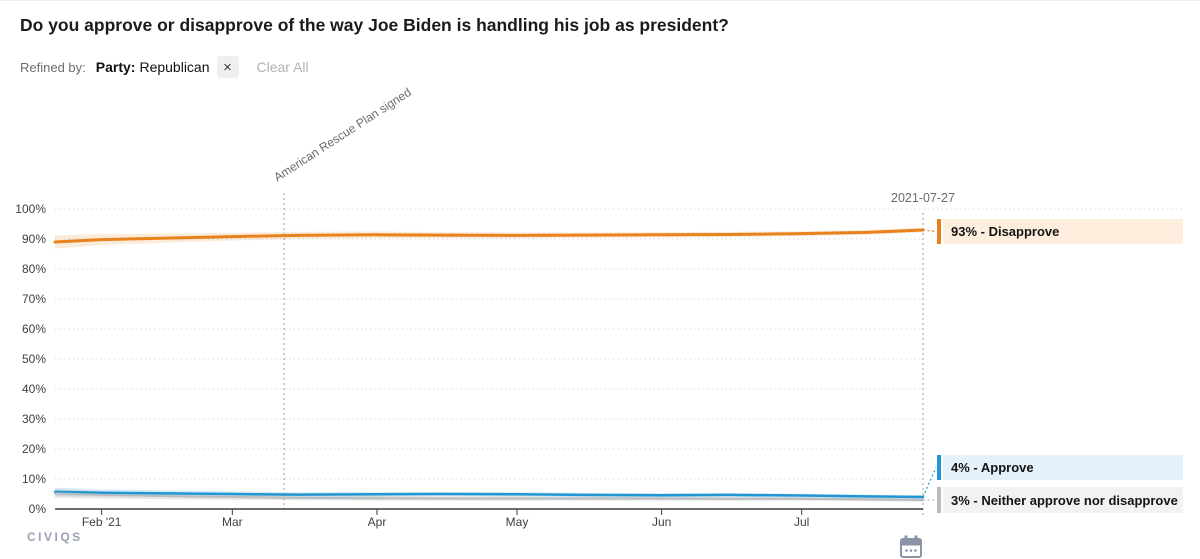 The image size is (1200, 559). Describe the element at coordinates (939, 467) in the screenshot. I see `approve-marker-bar` at that location.